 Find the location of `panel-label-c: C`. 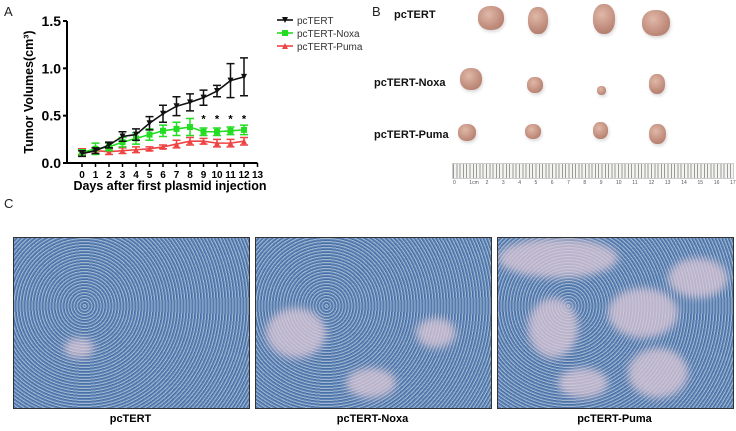

panel-label-c: C is located at coordinates (9, 203).